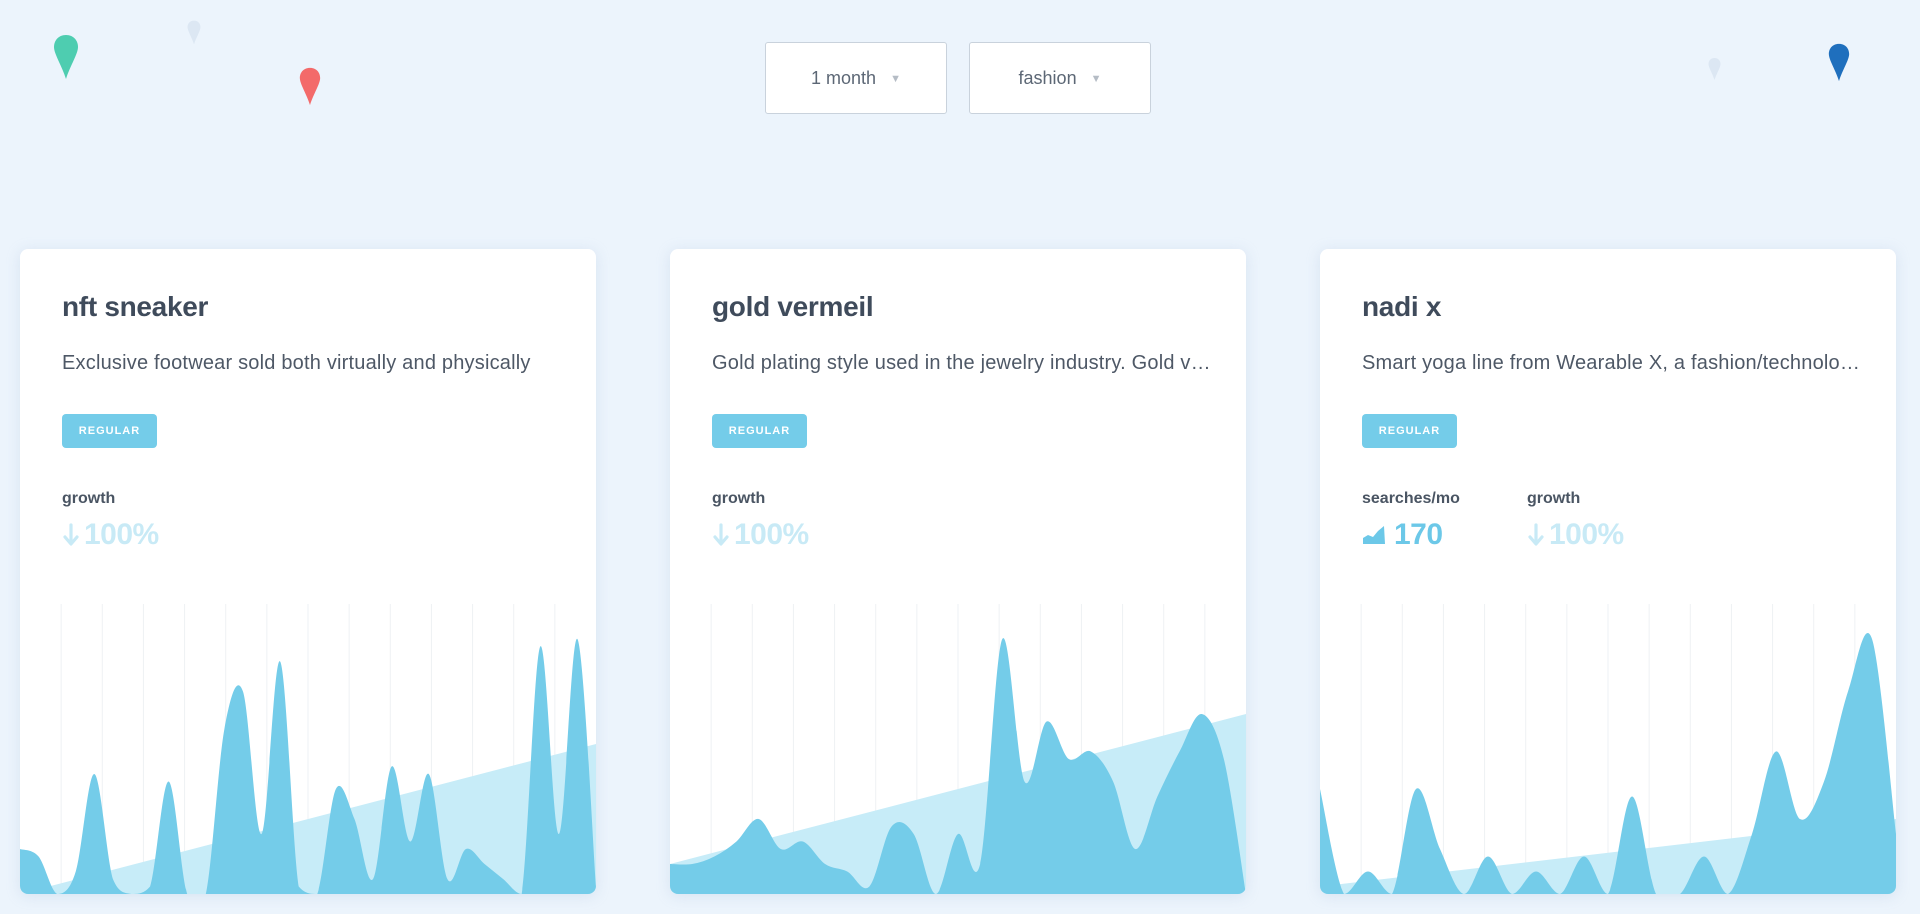 The height and width of the screenshot is (914, 1920). I want to click on time-range-dropdown: 1 month ▼, so click(856, 78).